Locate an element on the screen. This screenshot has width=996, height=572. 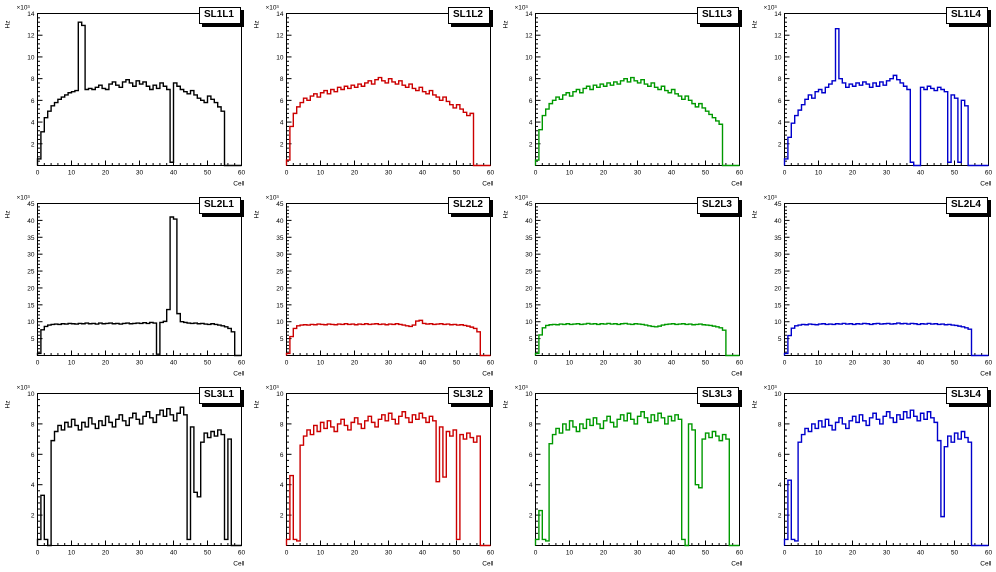
plot-title-box: SL2L3 is located at coordinates (717, 205).